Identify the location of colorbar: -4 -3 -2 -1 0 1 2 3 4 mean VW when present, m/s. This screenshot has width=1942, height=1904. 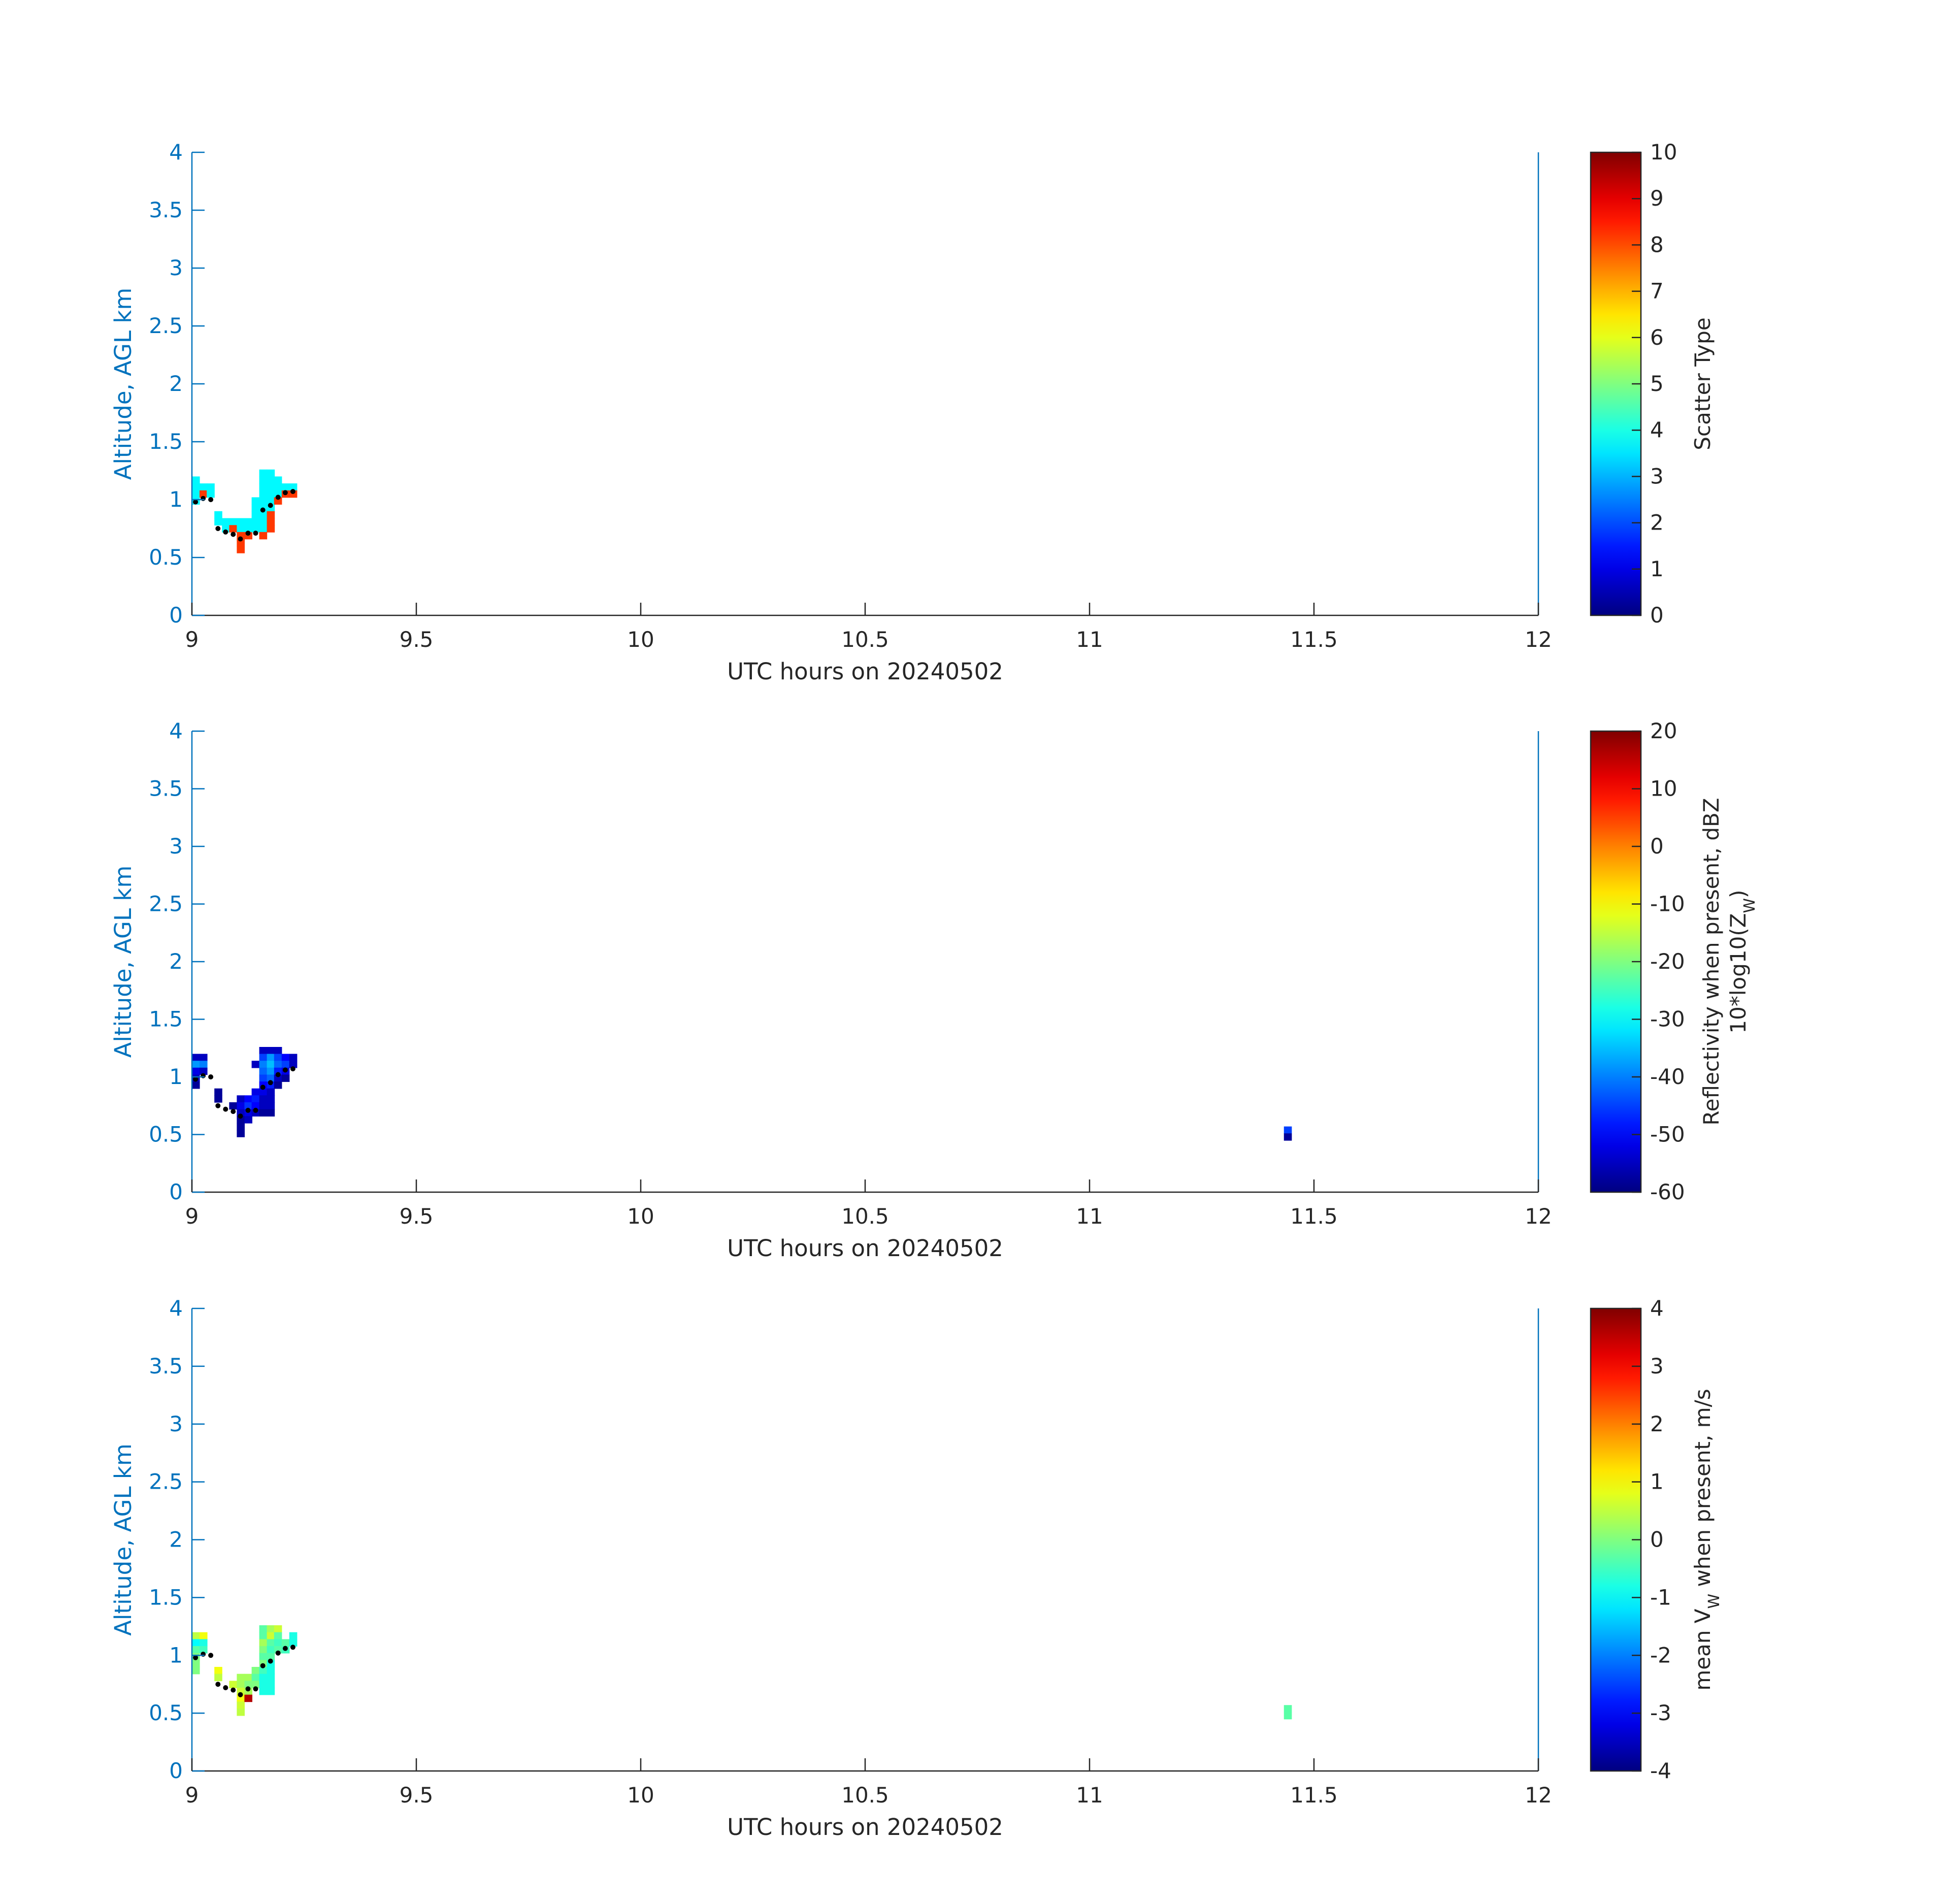
(1656, 1540).